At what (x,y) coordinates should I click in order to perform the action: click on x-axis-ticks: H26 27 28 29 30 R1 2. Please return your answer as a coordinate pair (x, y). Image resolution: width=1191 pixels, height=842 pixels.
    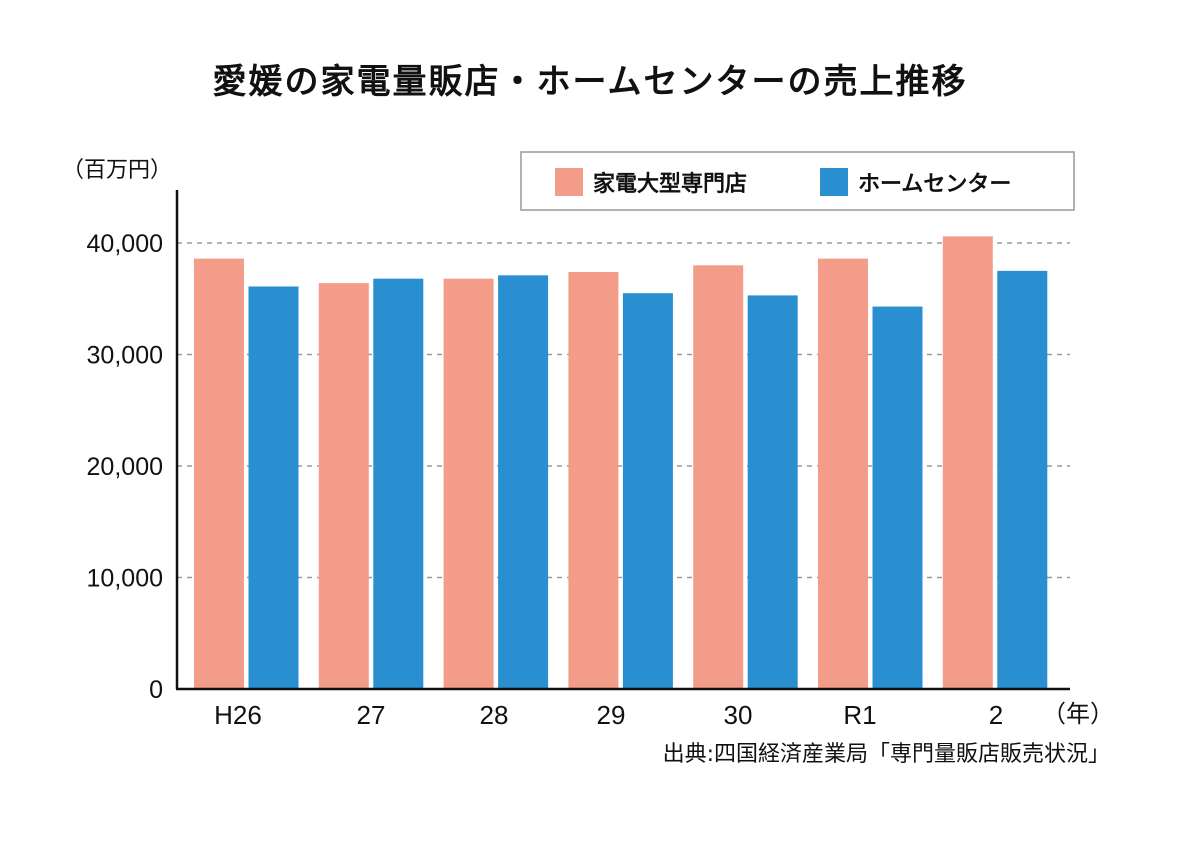
    Looking at the image, I should click on (608, 715).